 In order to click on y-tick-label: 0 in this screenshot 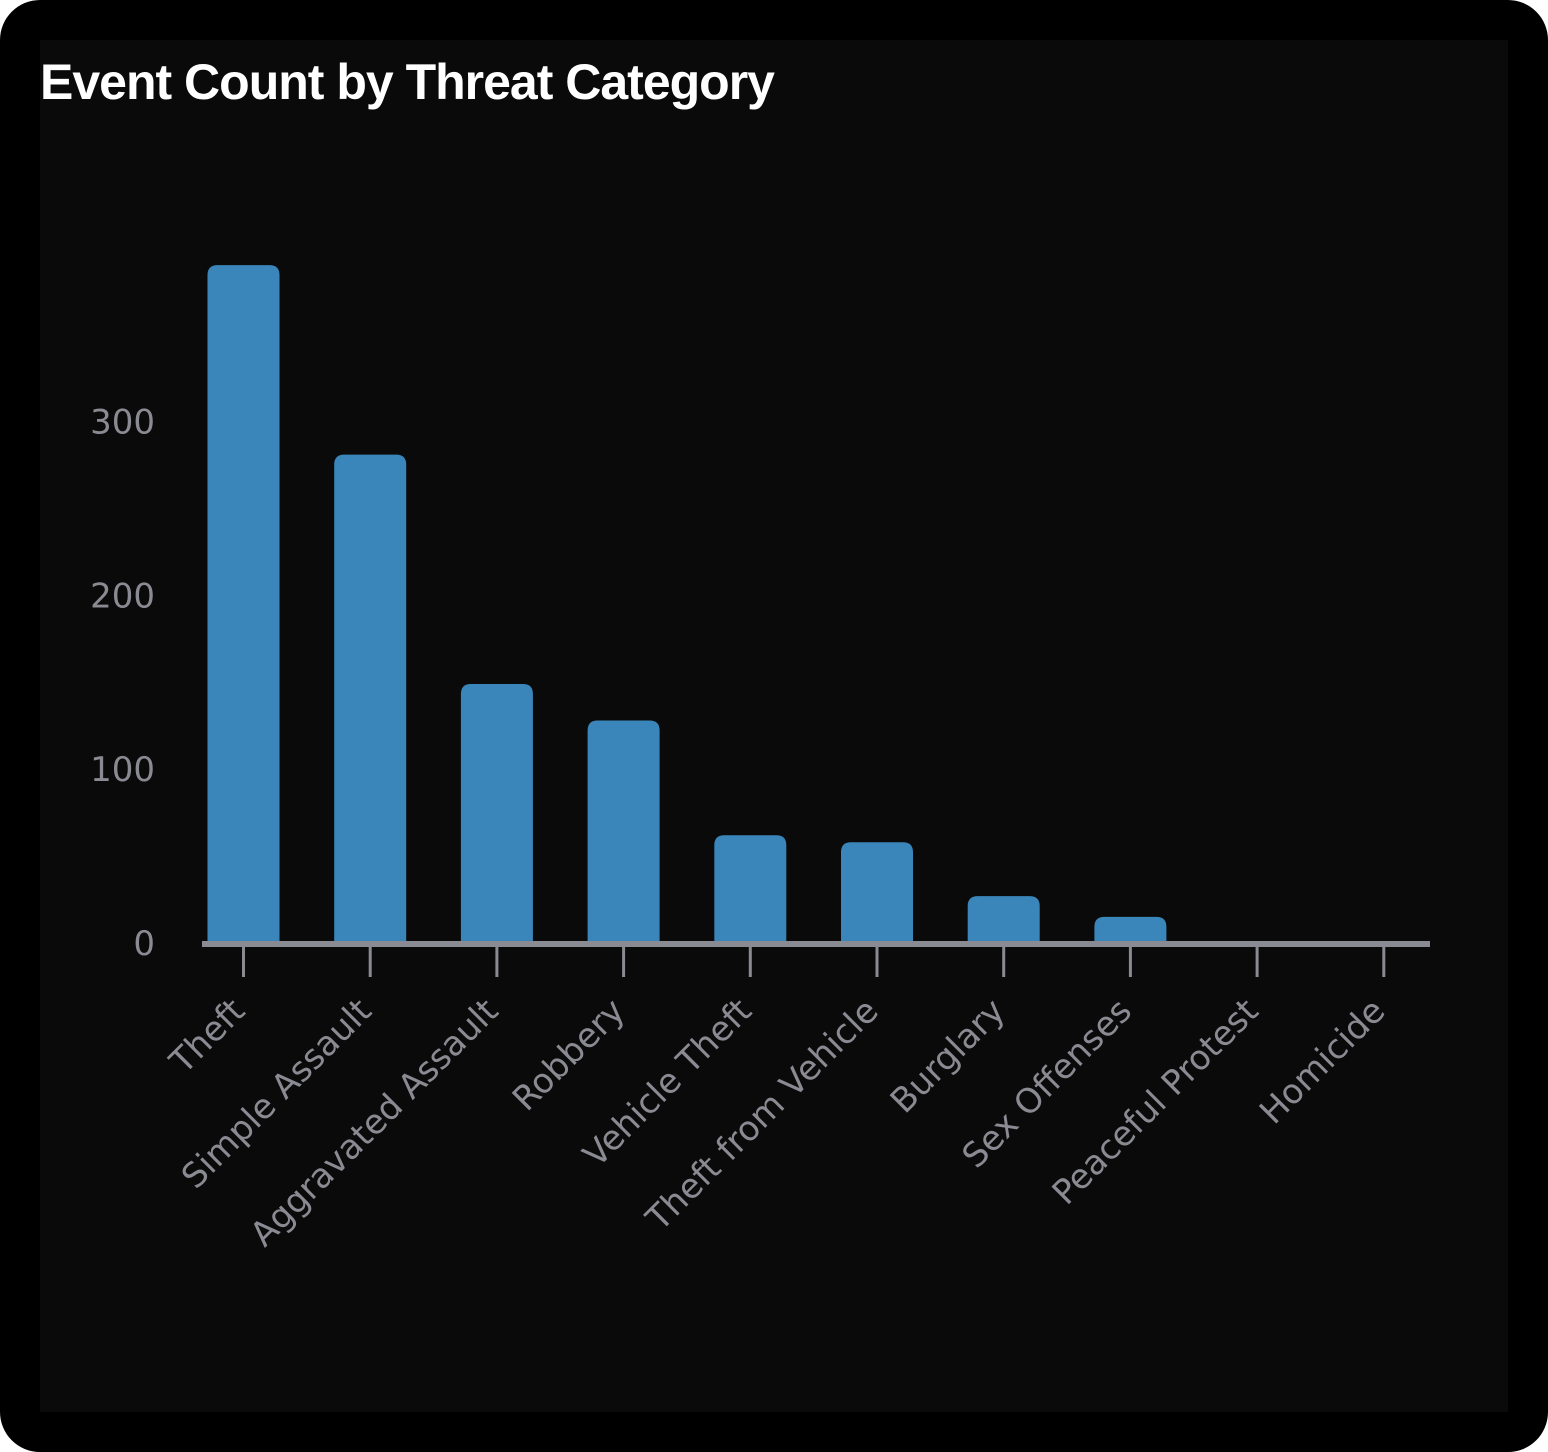, I will do `click(144, 944)`.